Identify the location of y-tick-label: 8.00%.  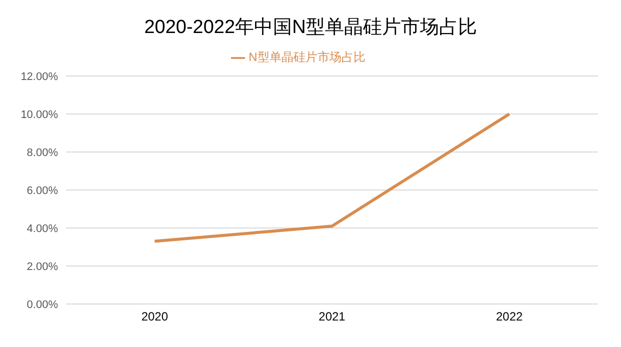
(42, 152).